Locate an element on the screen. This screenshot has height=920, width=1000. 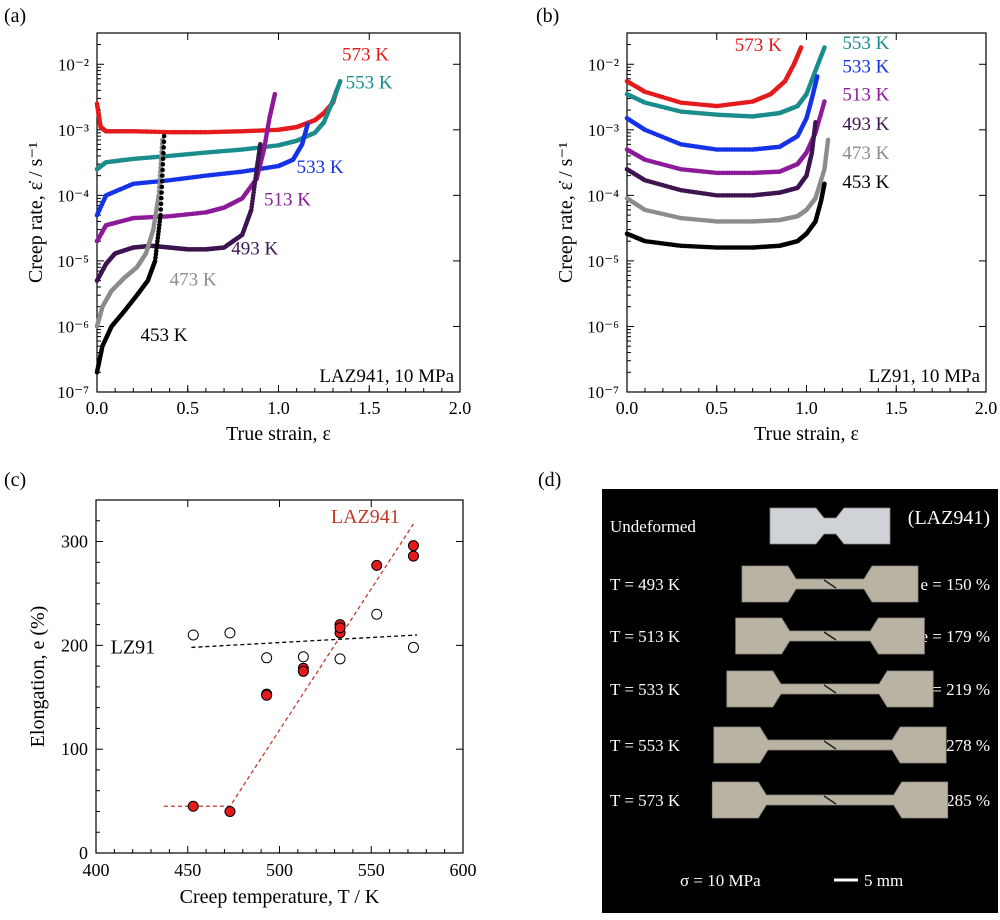
y-tick-label-c: 0 is located at coordinates (83, 853).